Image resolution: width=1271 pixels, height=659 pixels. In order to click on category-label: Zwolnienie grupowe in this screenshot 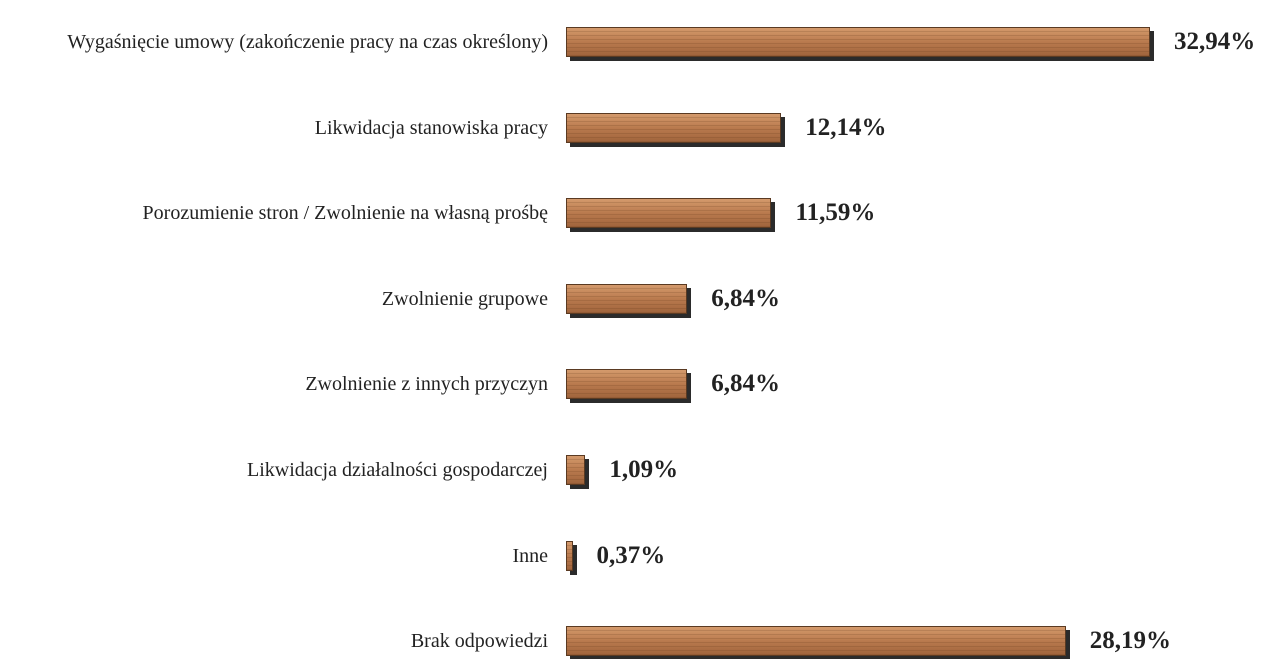, I will do `click(464, 298)`.